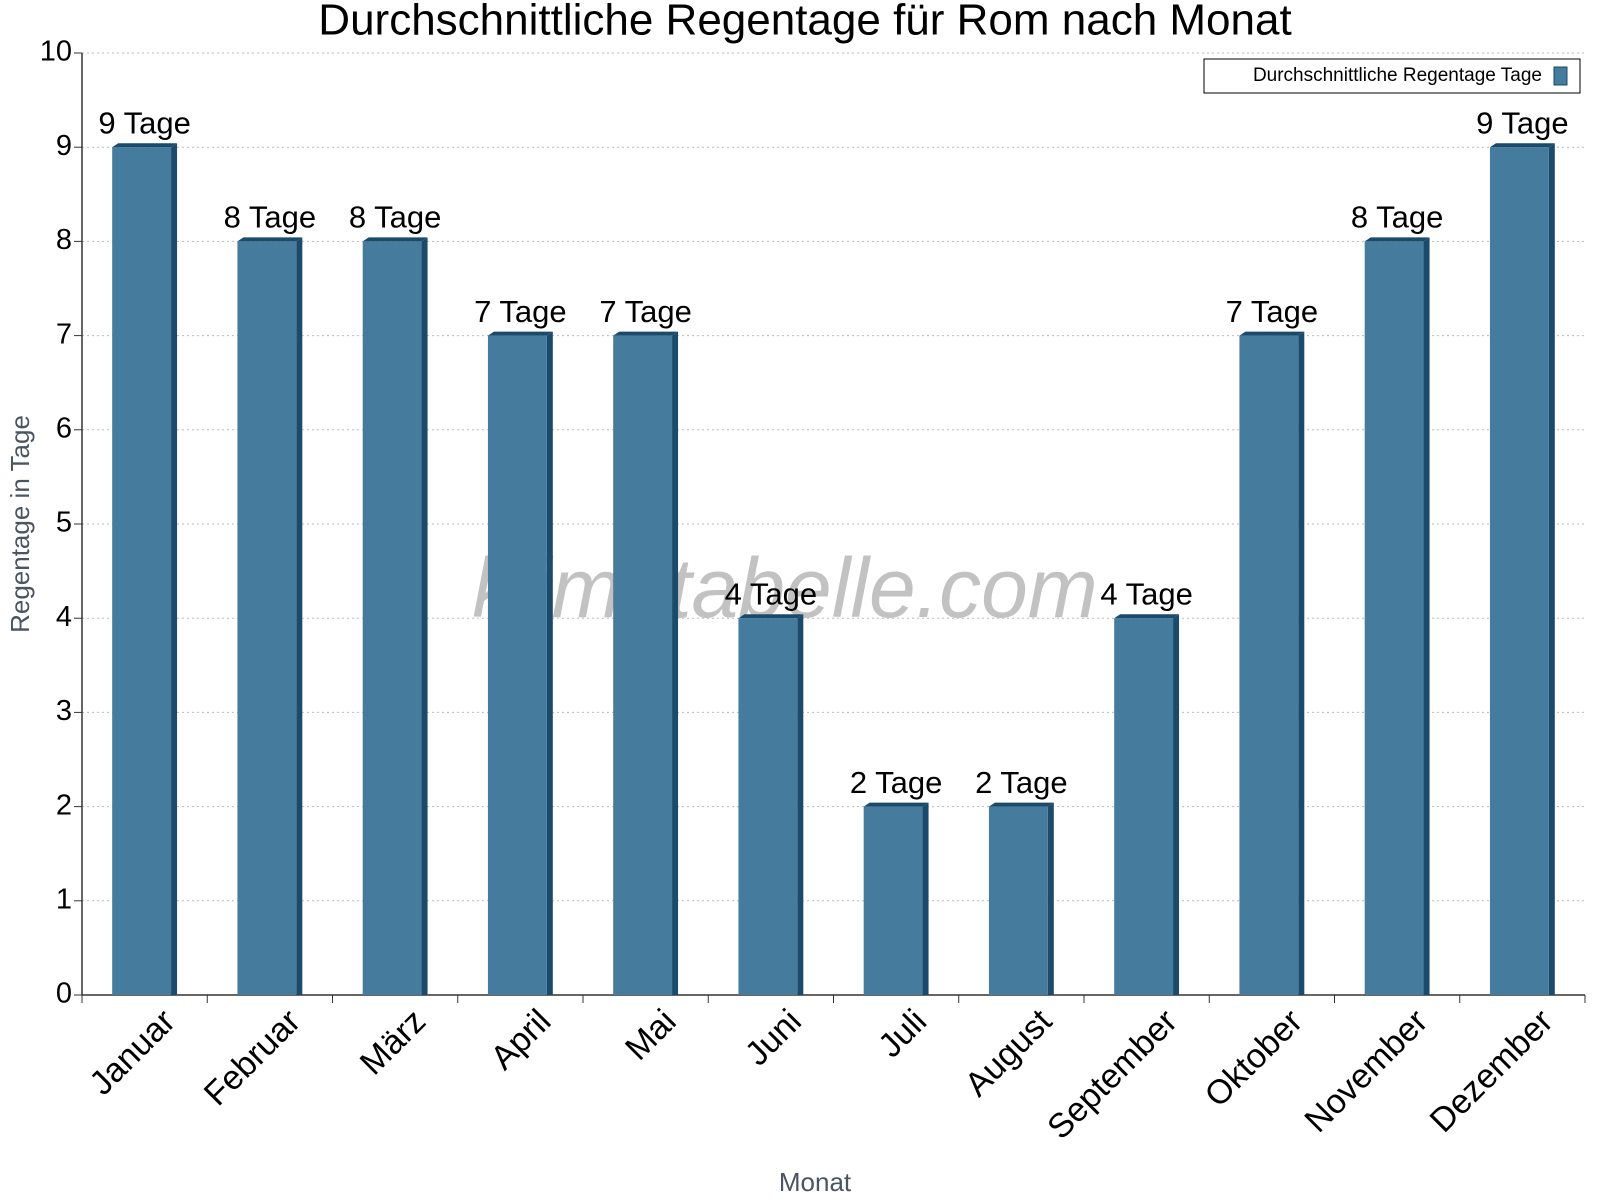 This screenshot has height=1200, width=1600. I want to click on y-tick-label: 3, so click(64, 711).